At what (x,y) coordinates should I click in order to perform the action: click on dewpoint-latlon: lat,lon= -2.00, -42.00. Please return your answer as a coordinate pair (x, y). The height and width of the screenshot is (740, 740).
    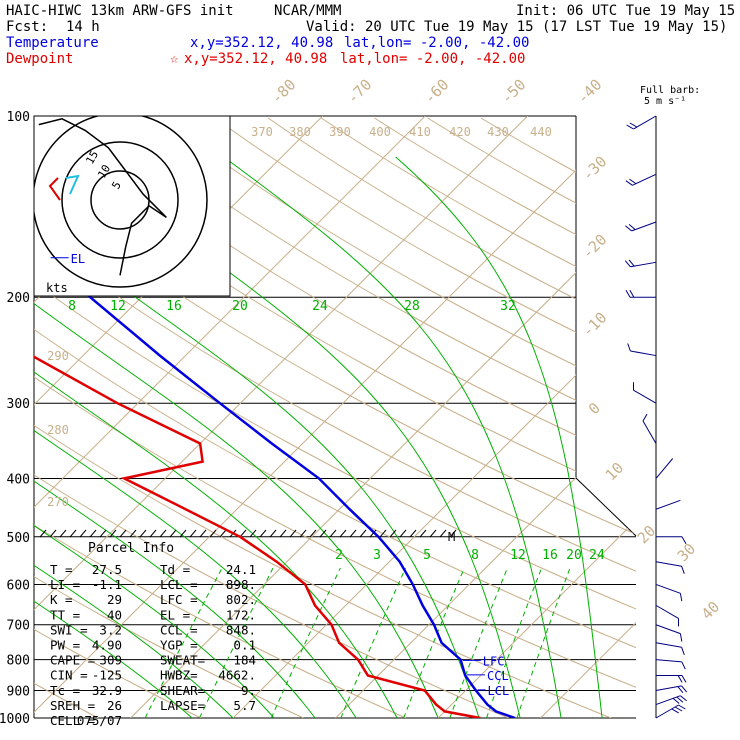
    Looking at the image, I should click on (433, 59).